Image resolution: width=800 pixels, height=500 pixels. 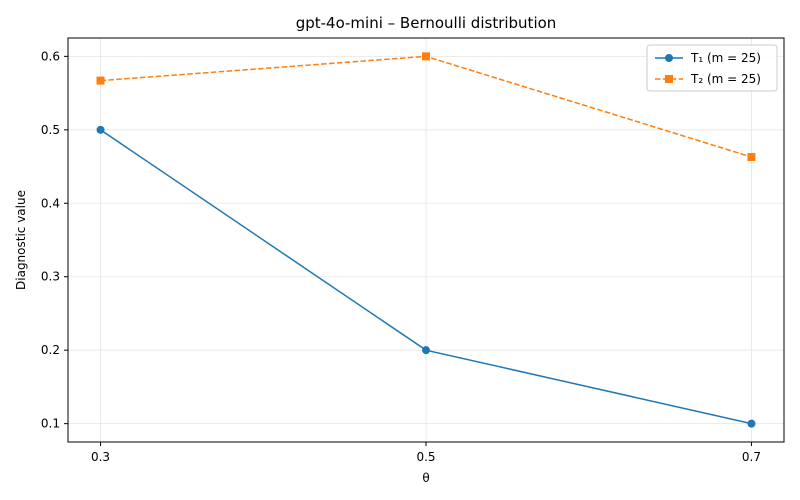 I want to click on y-tick-label: 0.3, so click(x=50, y=277).